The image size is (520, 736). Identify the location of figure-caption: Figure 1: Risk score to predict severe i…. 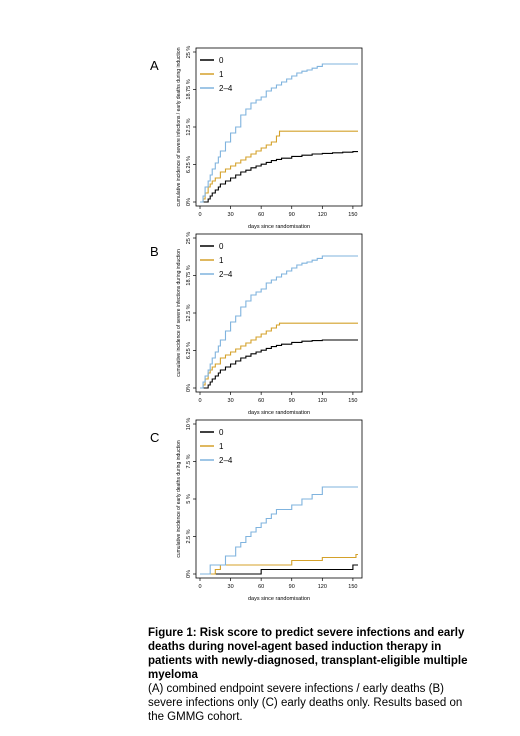
(308, 675).